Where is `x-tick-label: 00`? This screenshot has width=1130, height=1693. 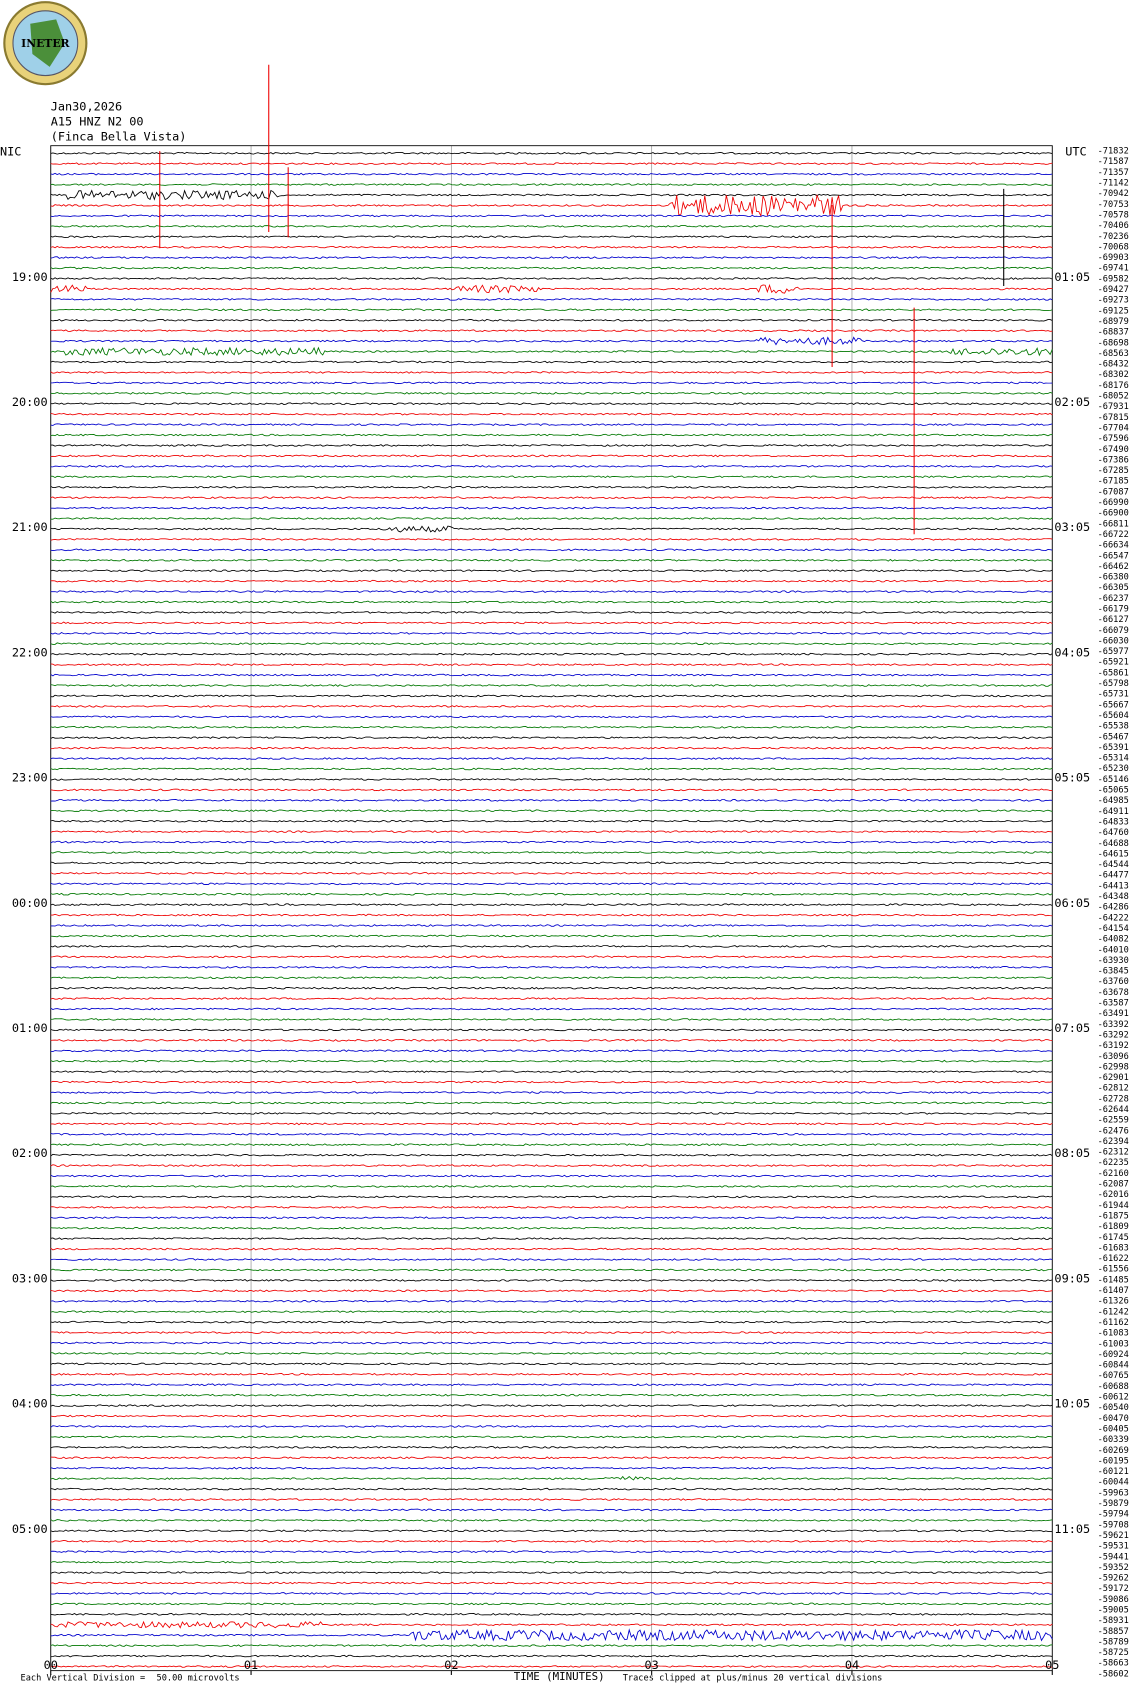 x-tick-label: 00 is located at coordinates (51, 1665).